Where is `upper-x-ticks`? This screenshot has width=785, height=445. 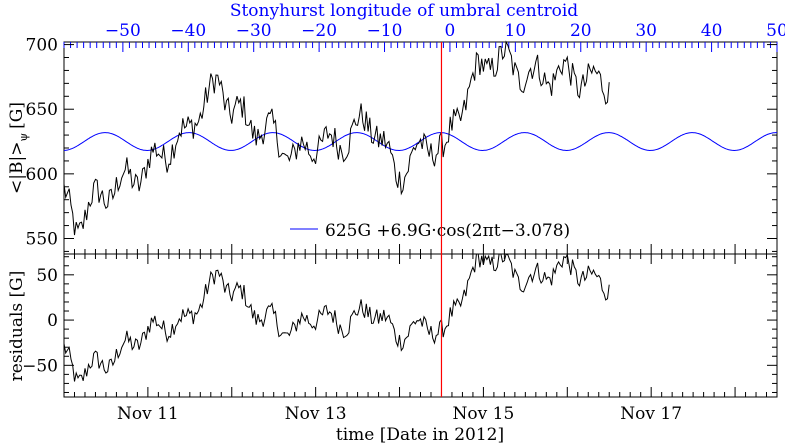
upper-x-ticks is located at coordinates (420, 249).